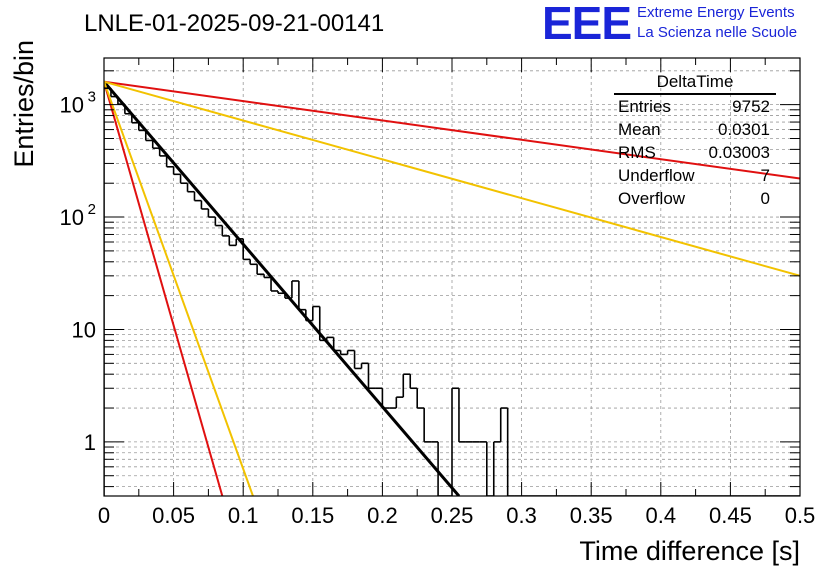  I want to click on stats-value: 9752, so click(751, 106).